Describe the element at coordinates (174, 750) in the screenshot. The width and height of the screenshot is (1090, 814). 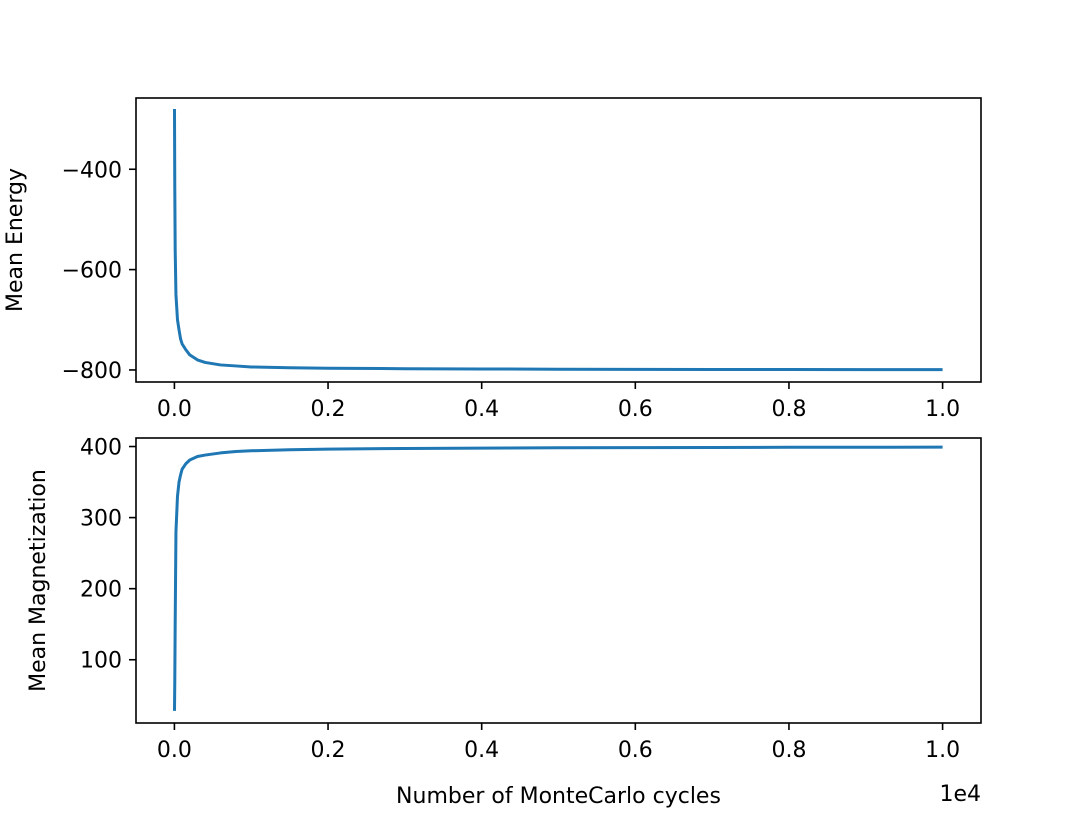
I see `plot-1-x-tick-label: 0.0` at that location.